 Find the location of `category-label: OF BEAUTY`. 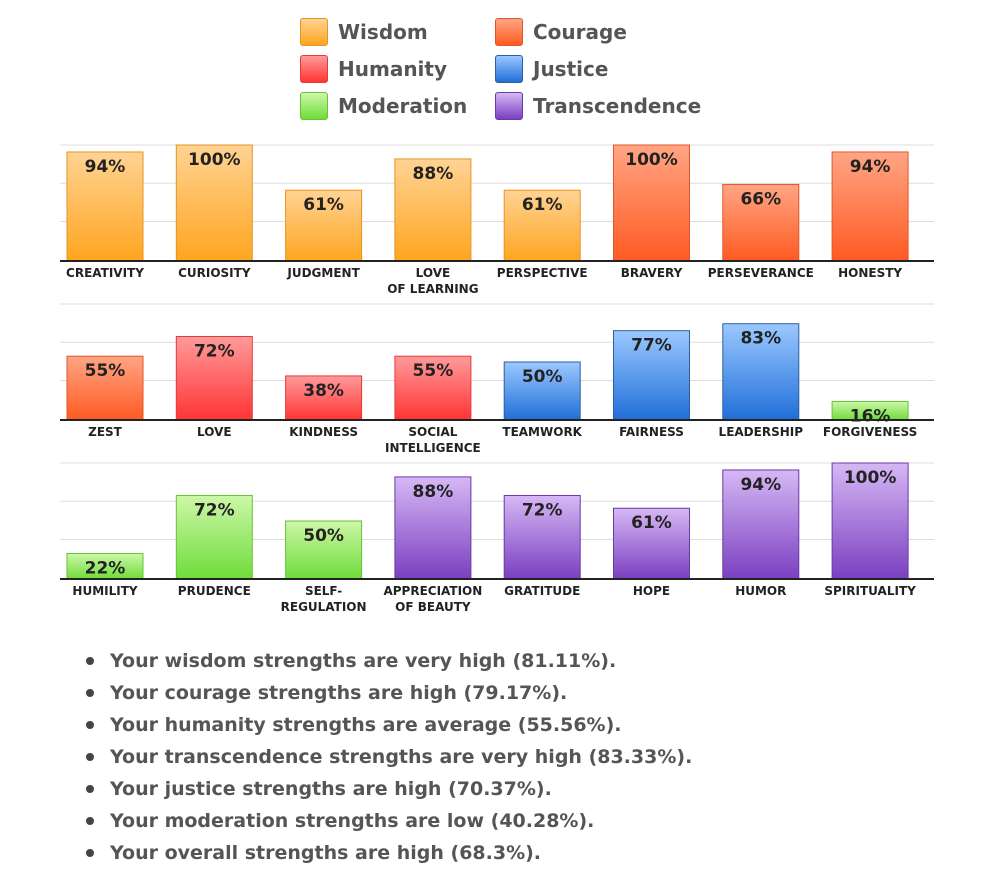

category-label: OF BEAUTY is located at coordinates (433, 607).